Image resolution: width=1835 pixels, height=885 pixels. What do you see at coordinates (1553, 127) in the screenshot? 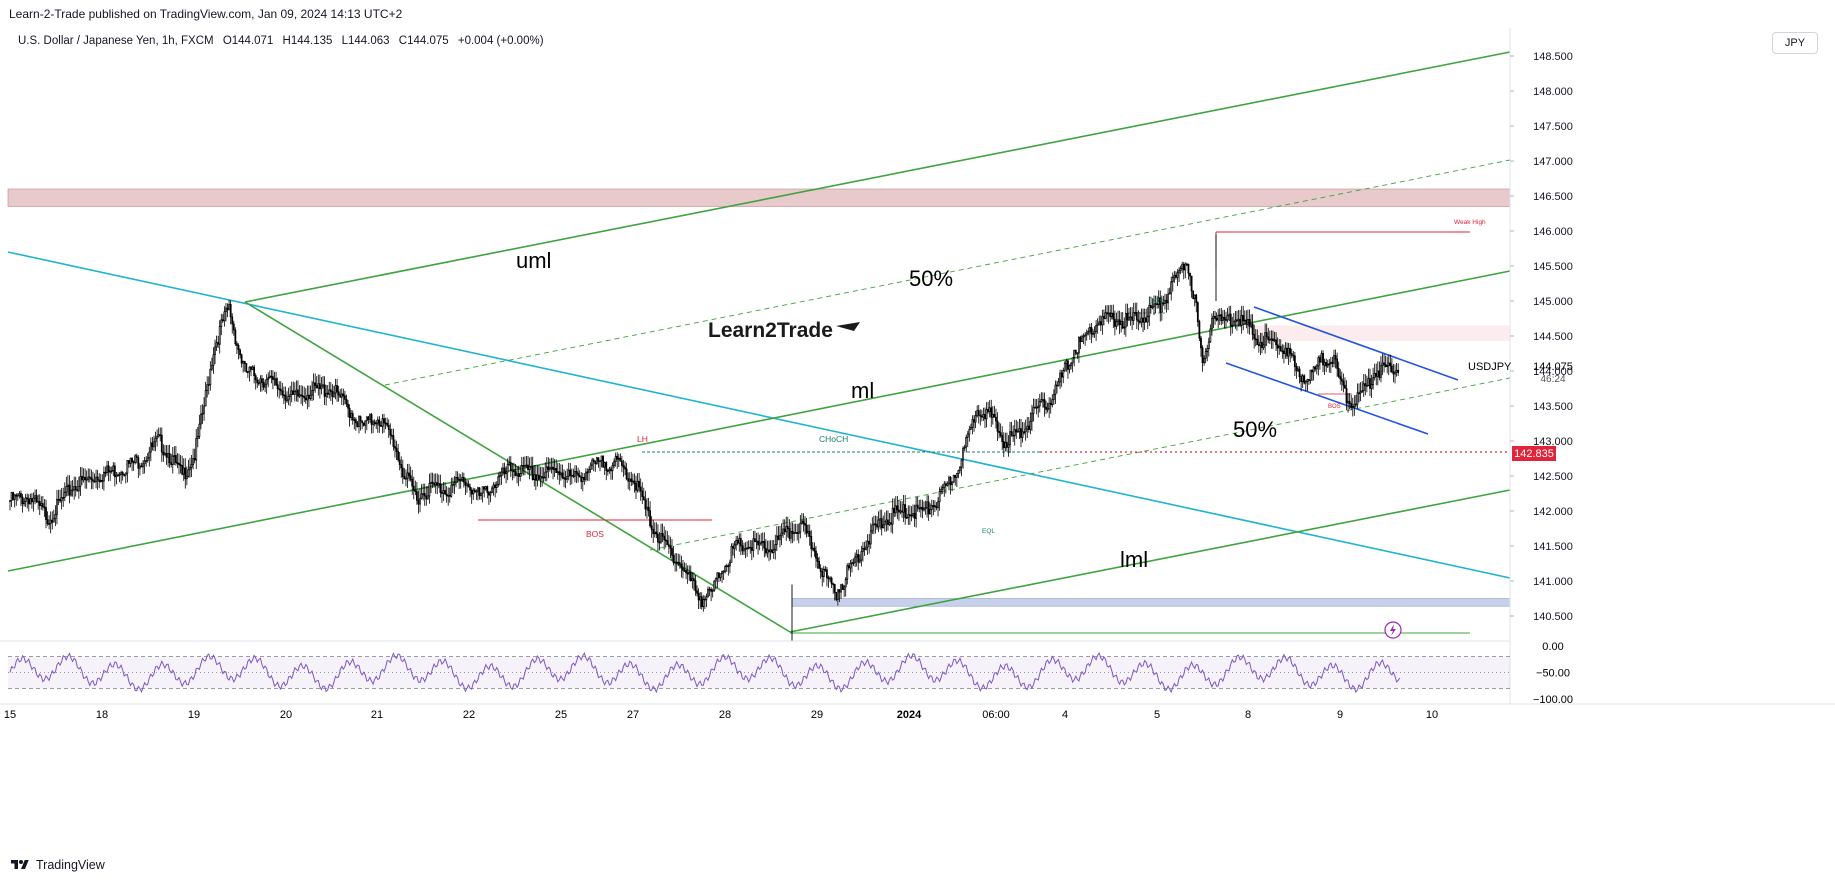
I see `price-tick-label: 147.500` at bounding box center [1553, 127].